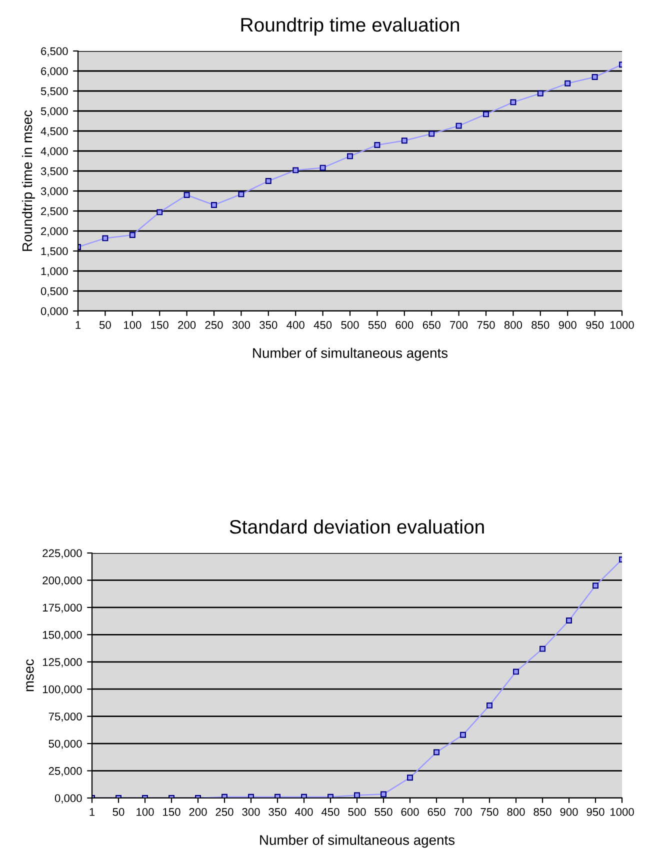 The image size is (647, 858). What do you see at coordinates (357, 526) in the screenshot?
I see `chart-title: Standard deviation evaluation` at bounding box center [357, 526].